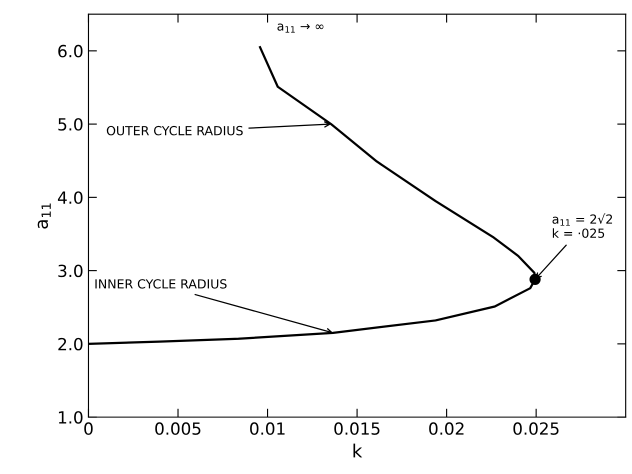 This screenshot has height=474, width=632. What do you see at coordinates (70, 124) in the screenshot?
I see `y-tick-label: 5.0` at bounding box center [70, 124].